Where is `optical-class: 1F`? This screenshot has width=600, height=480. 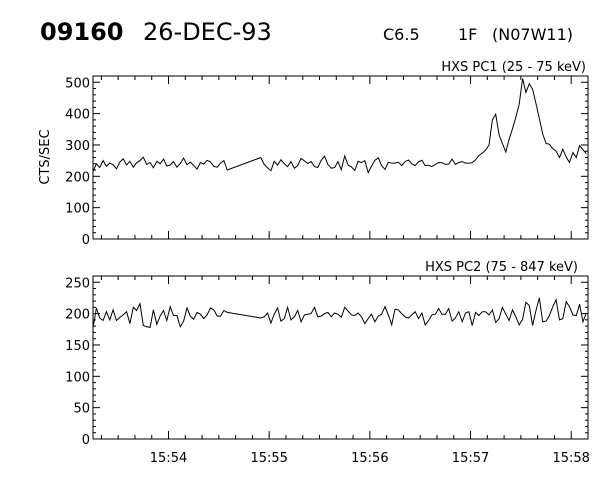 optical-class: 1F is located at coordinates (467, 34).